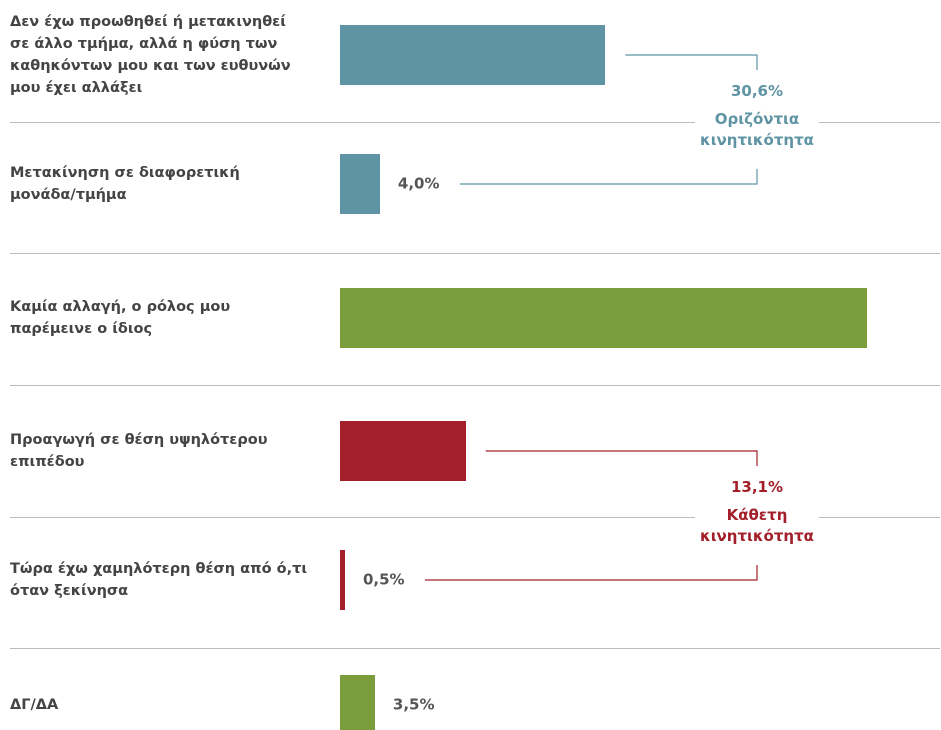 The width and height of the screenshot is (941, 730). I want to click on category-label: Μετακίνηση σε διαφορετική μονάδα/τμήμα, so click(125, 184).